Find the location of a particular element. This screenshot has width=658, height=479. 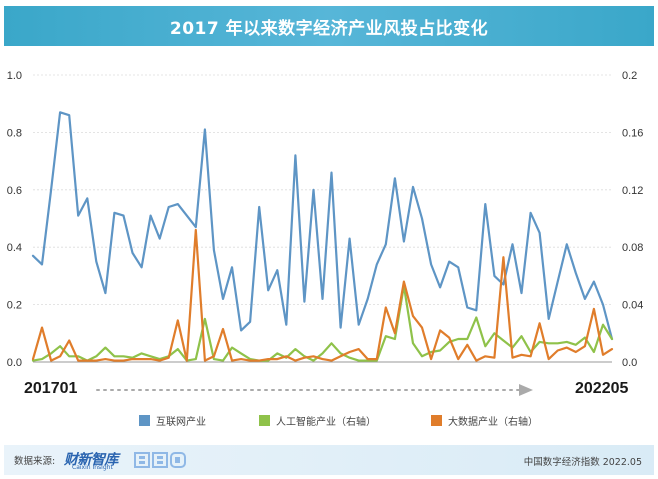

legend-label-ai: 人工智能产业（右轴） is located at coordinates (326, 422).